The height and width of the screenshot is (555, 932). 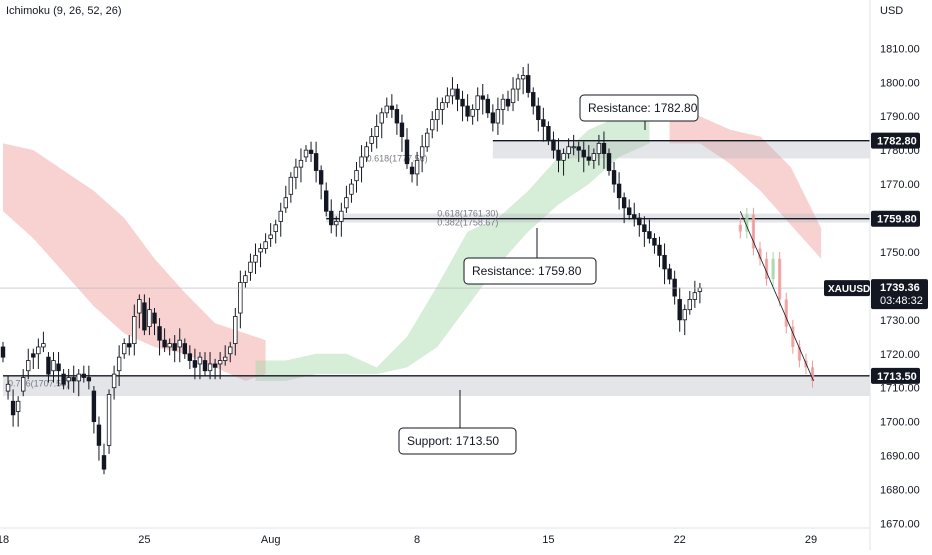 What do you see at coordinates (530, 256) in the screenshot?
I see `callout: Resistance: 1759.80` at bounding box center [530, 256].